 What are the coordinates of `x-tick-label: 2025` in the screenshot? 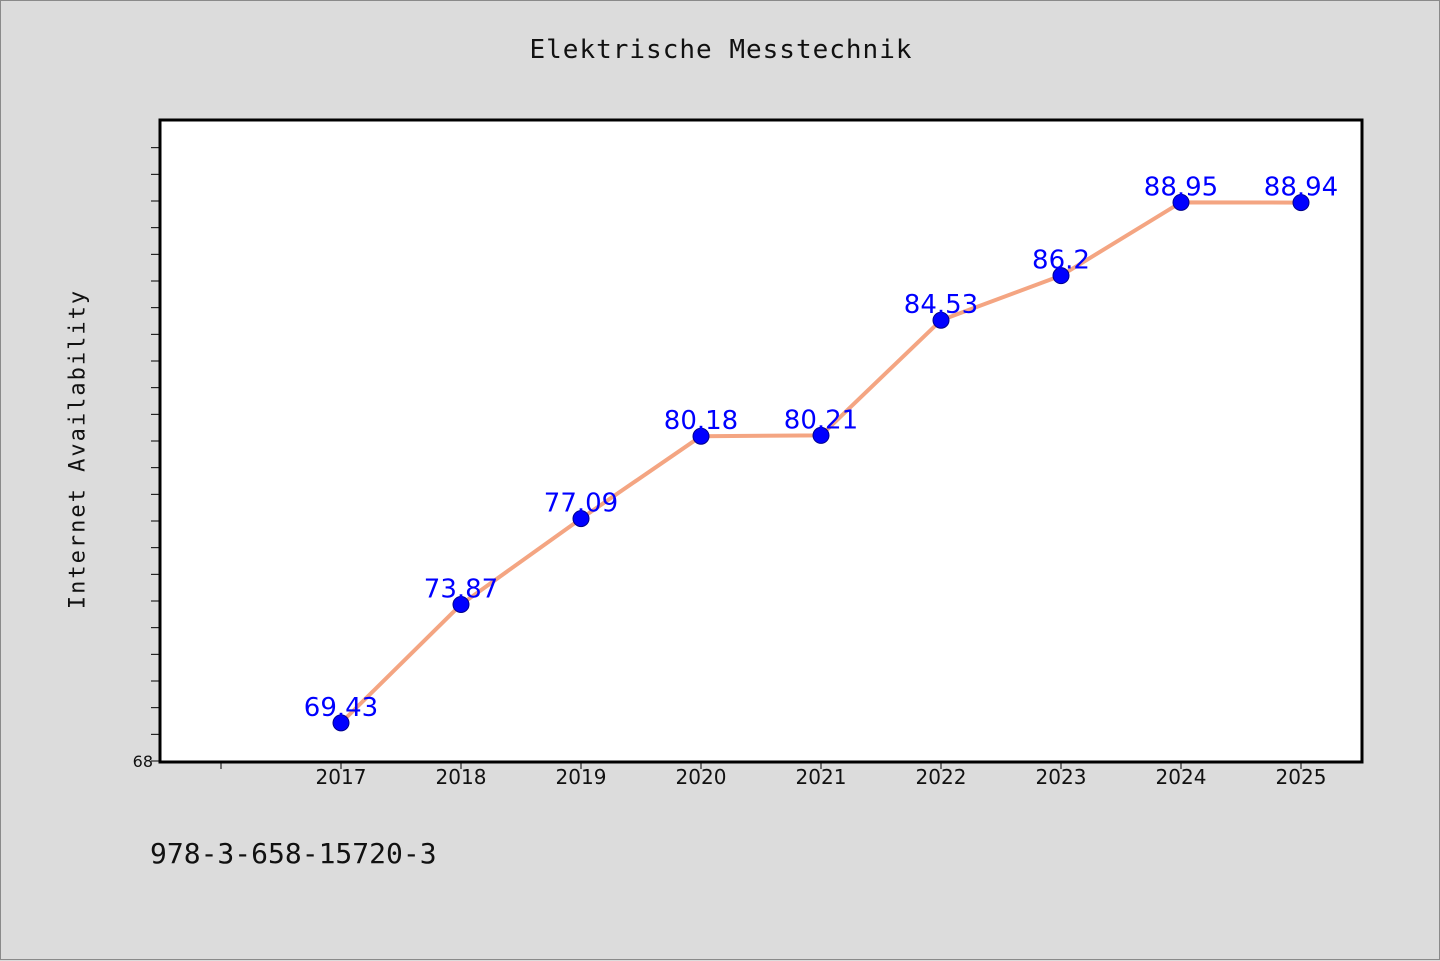 It's located at (1301, 777).